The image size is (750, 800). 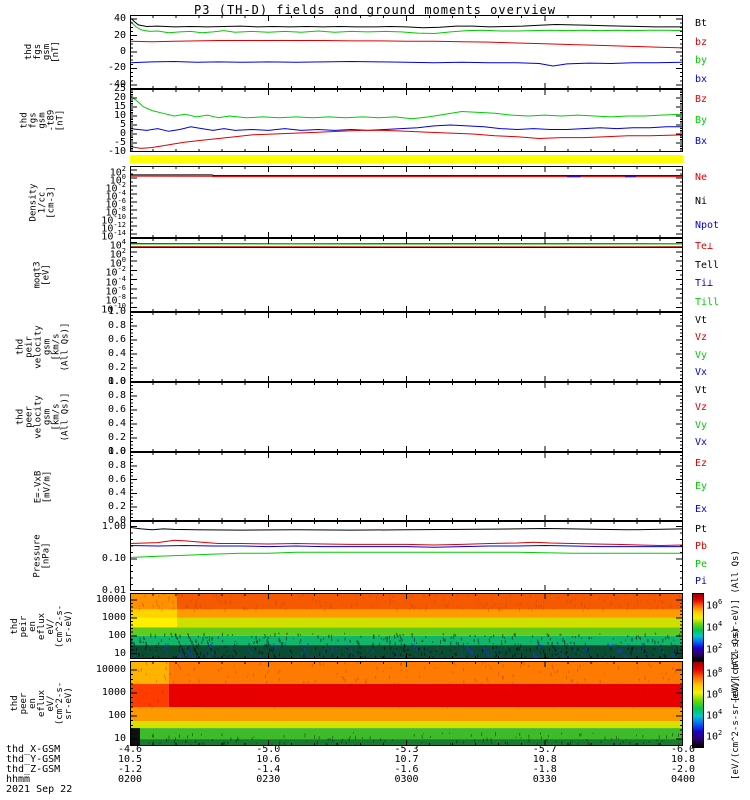 What do you see at coordinates (714, 672) in the screenshot?
I see `colorbar-tick-label: 10⁸` at bounding box center [714, 672].